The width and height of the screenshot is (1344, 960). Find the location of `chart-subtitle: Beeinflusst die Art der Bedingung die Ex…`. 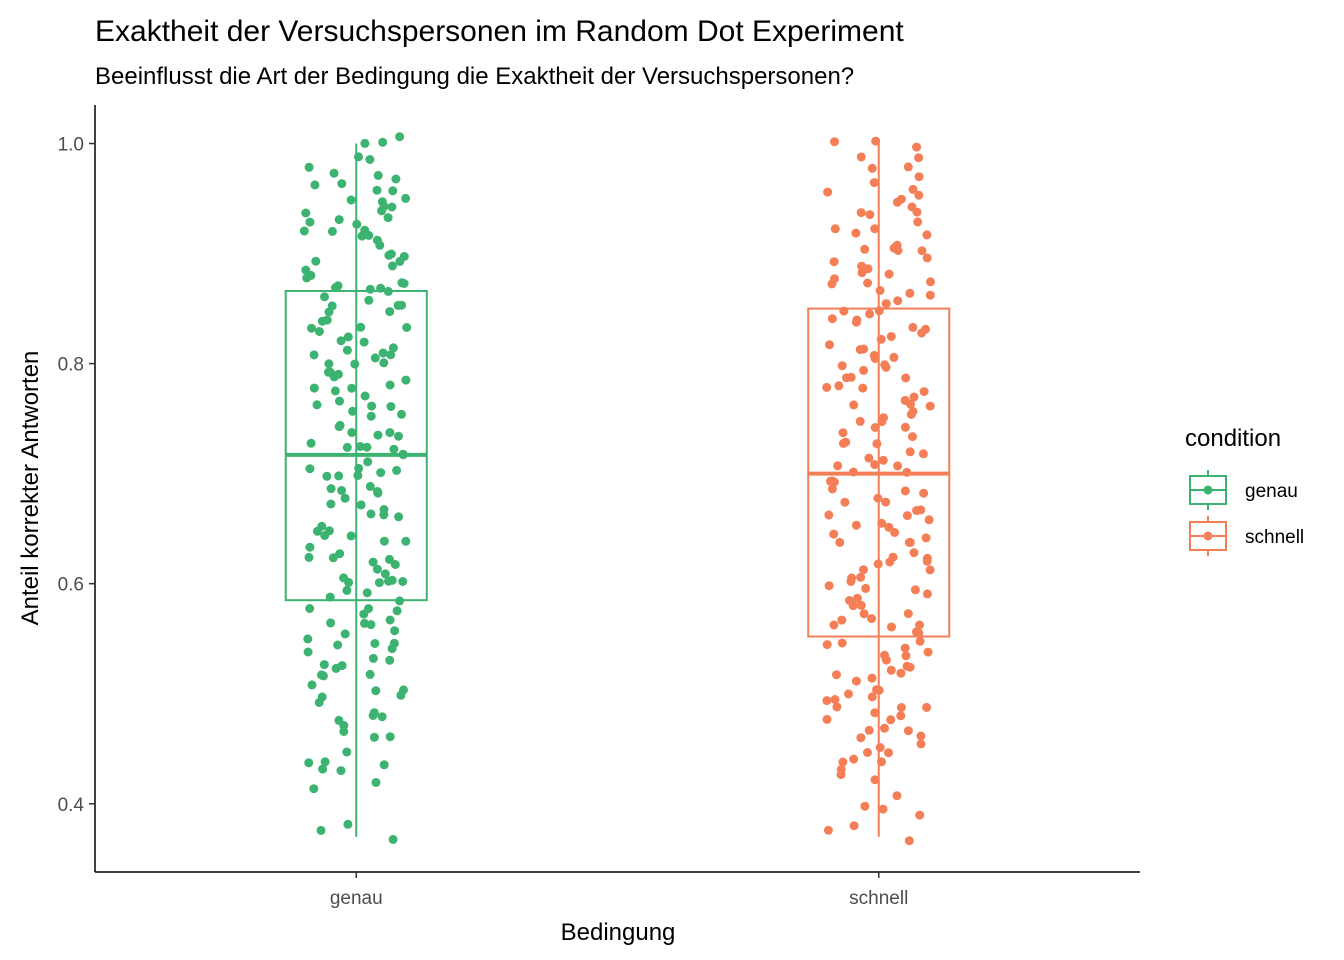

chart-subtitle: Beeinflusst die Art der Bedingung die Ex… is located at coordinates (474, 76).